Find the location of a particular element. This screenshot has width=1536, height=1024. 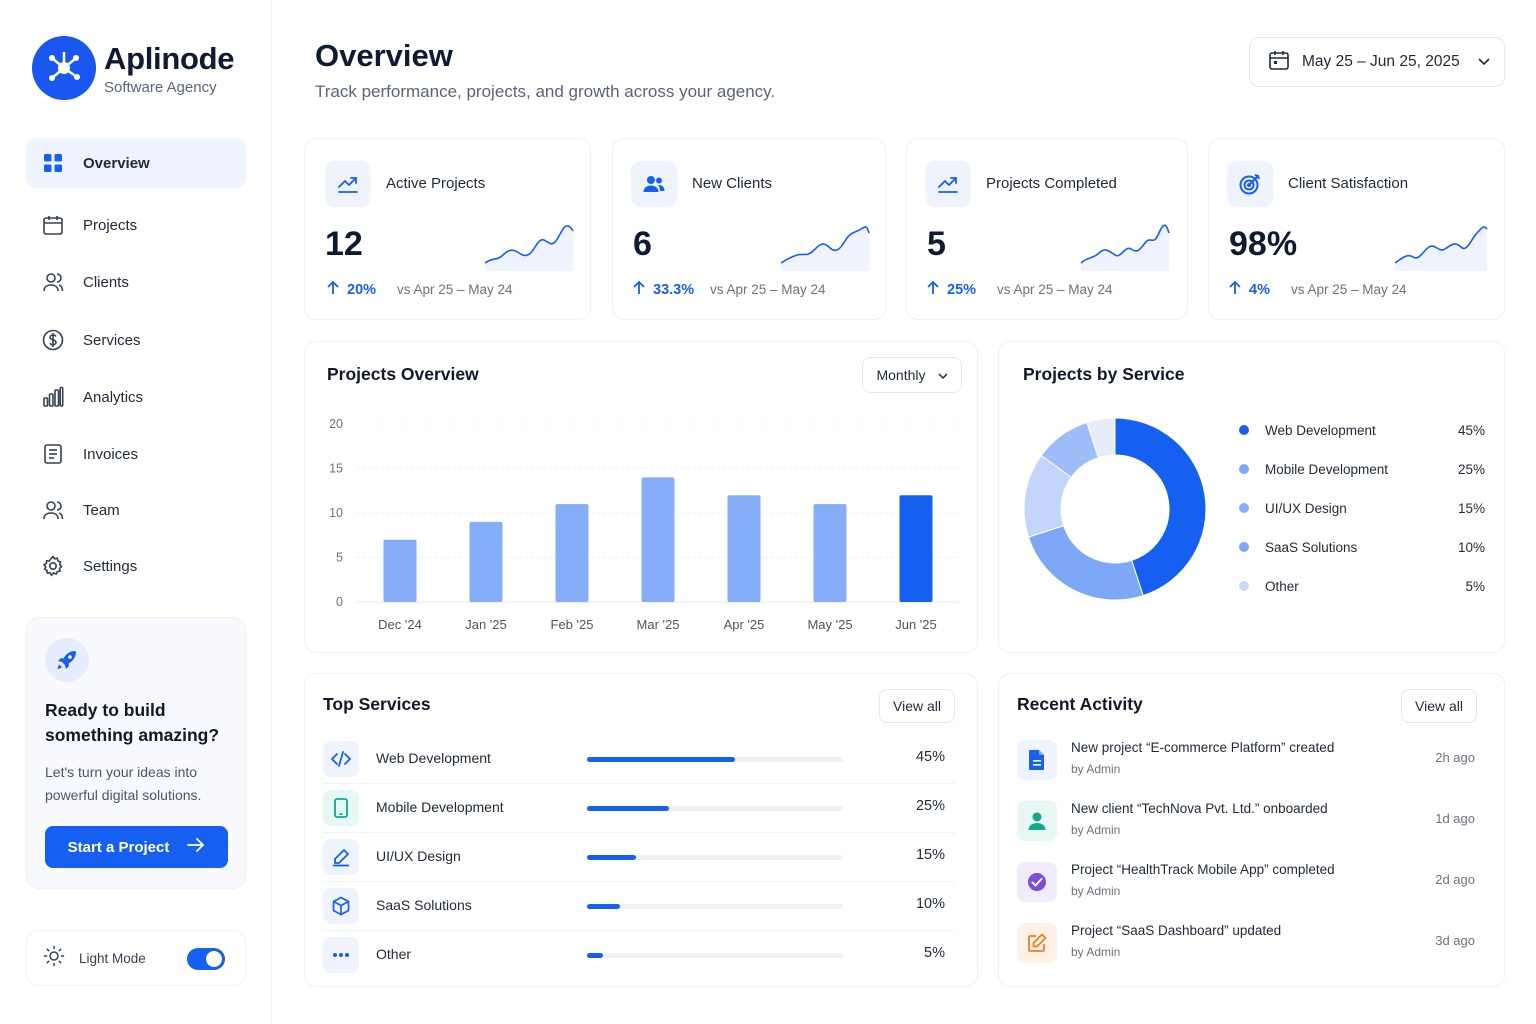

promo-title: Ready to build something amazing? is located at coordinates (132, 722).